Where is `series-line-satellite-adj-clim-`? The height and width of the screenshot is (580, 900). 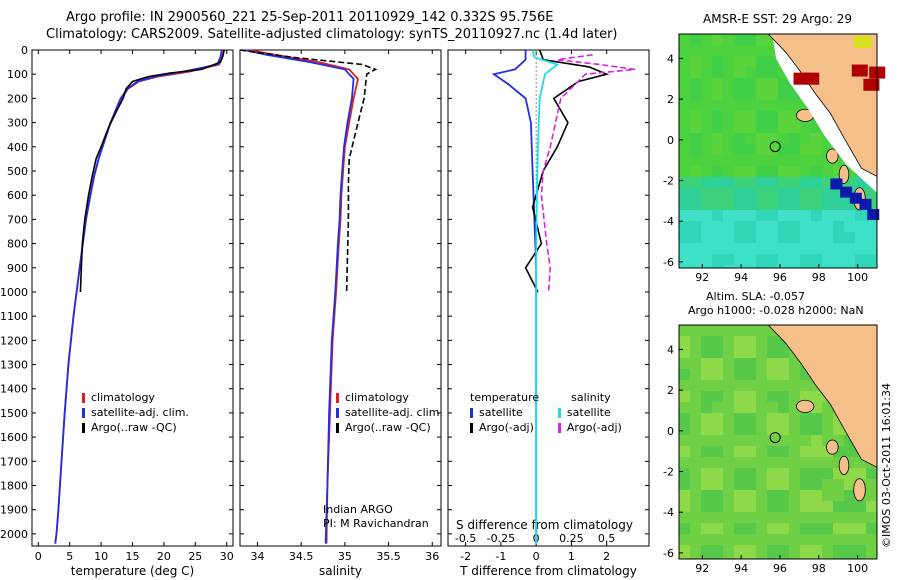
series-line-satellite-adj-clim- is located at coordinates (299, 296).